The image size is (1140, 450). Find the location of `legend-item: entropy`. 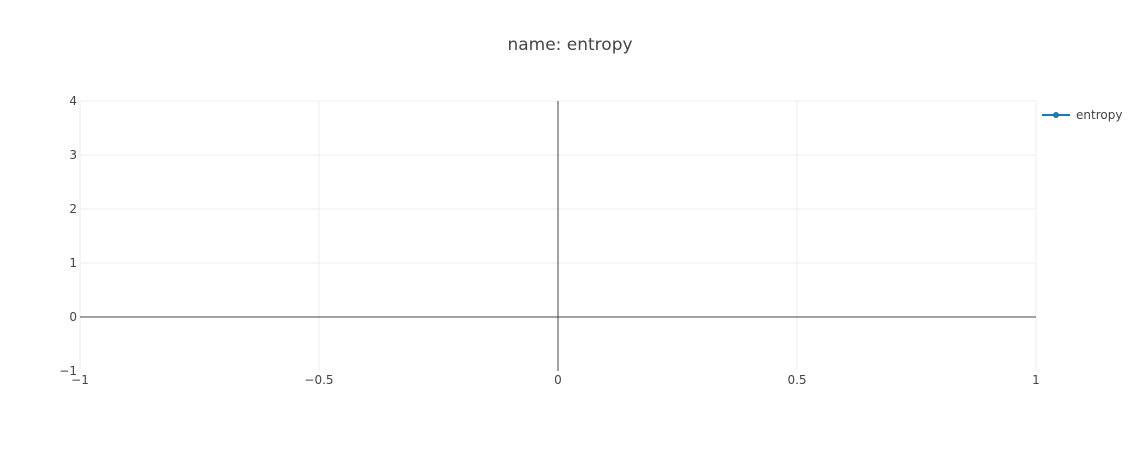

legend-item: entropy is located at coordinates (1082, 115).